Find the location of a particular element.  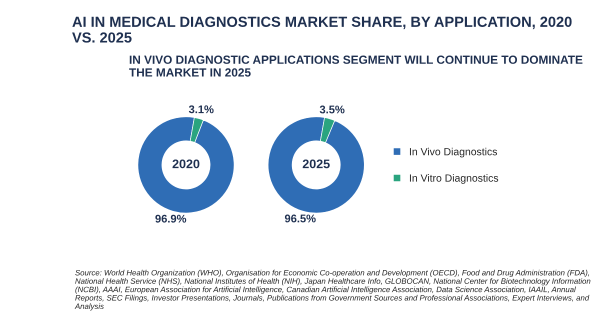

data-label: 3.1% is located at coordinates (201, 109).